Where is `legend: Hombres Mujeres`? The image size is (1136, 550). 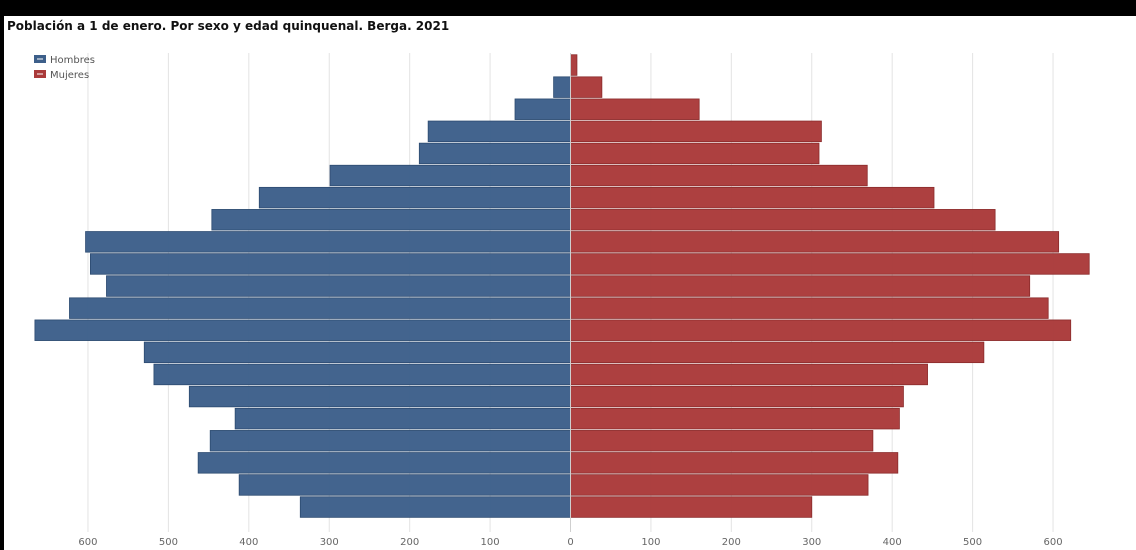
legend: Hombres Mujeres is located at coordinates (64, 68).